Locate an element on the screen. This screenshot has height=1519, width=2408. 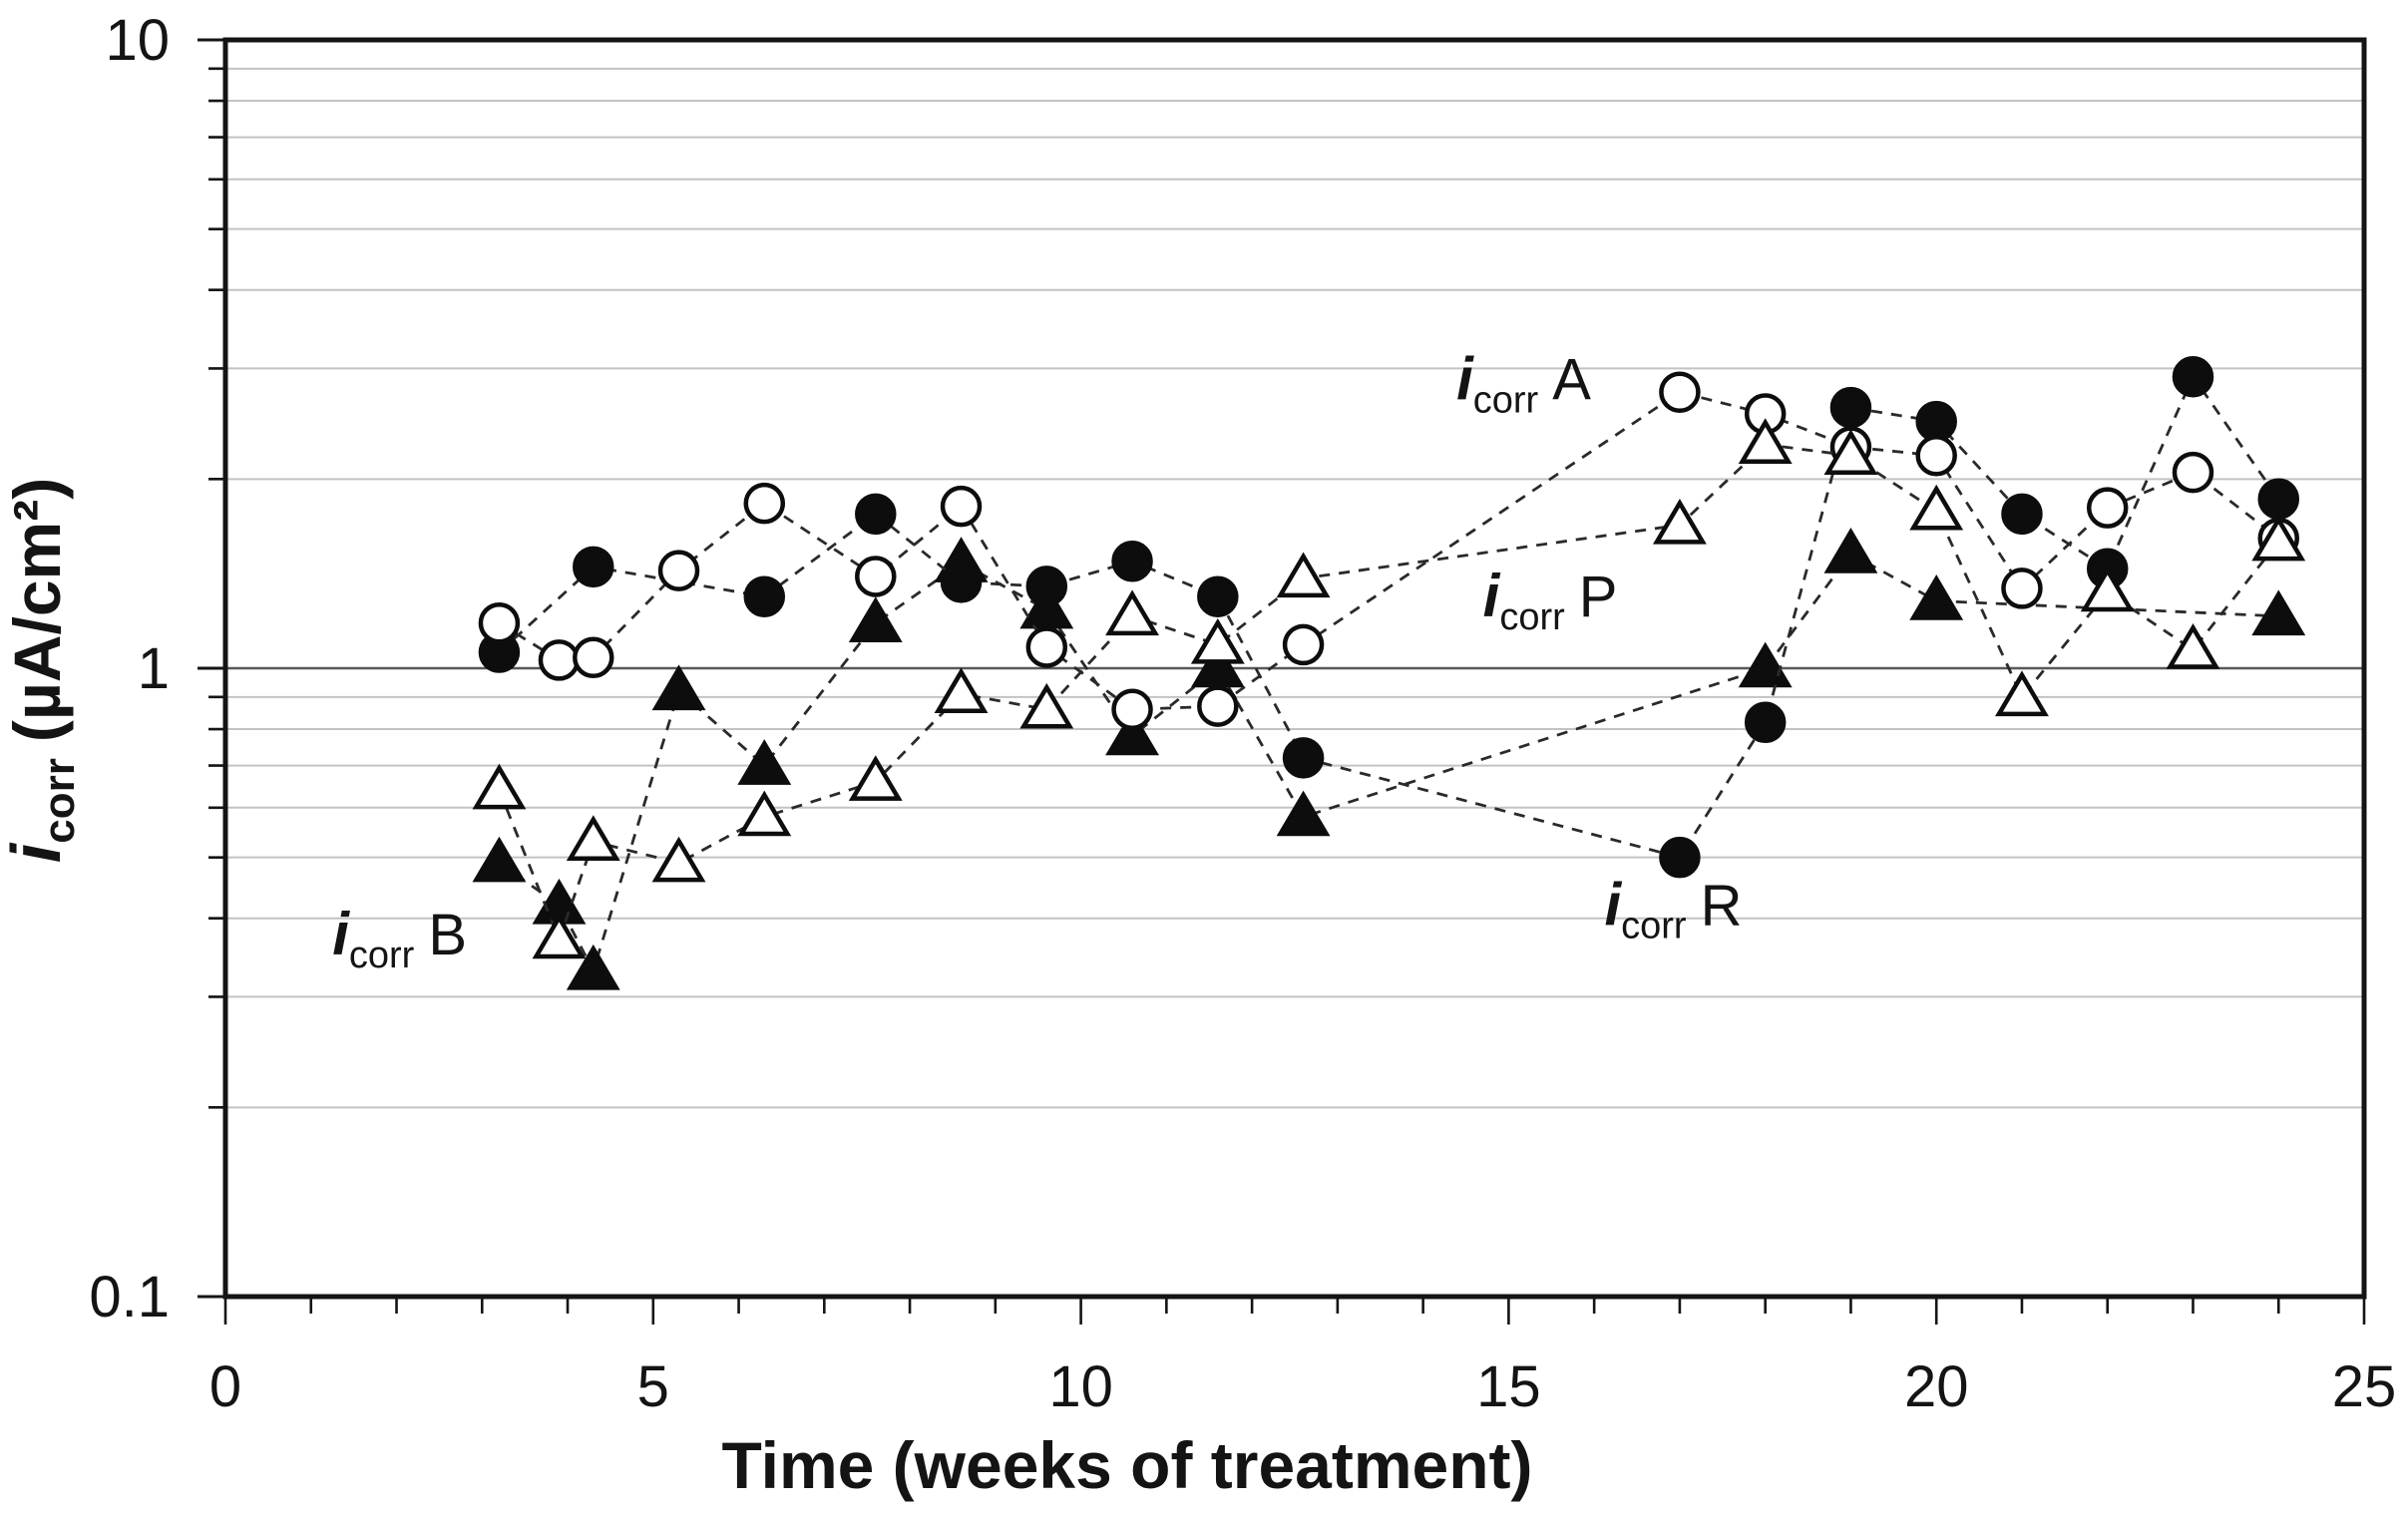
y-tick-label: 0.1 is located at coordinates (130, 1297).